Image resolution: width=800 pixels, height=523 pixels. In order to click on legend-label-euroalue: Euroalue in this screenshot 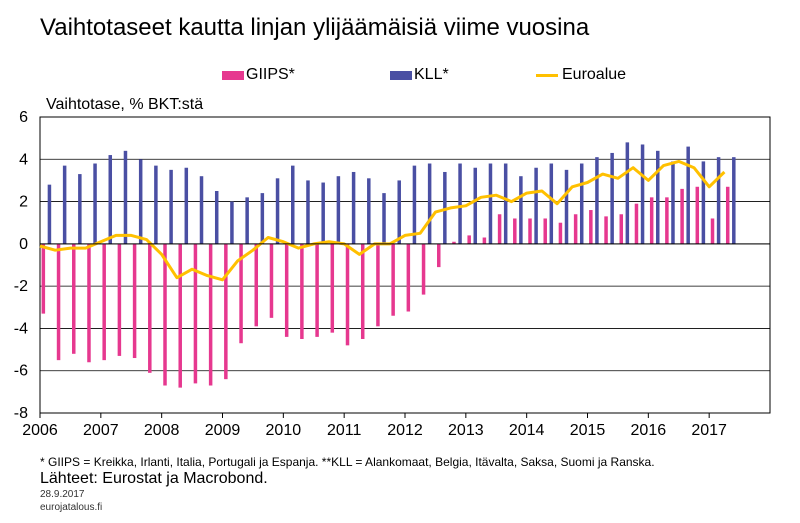, I will do `click(594, 74)`.